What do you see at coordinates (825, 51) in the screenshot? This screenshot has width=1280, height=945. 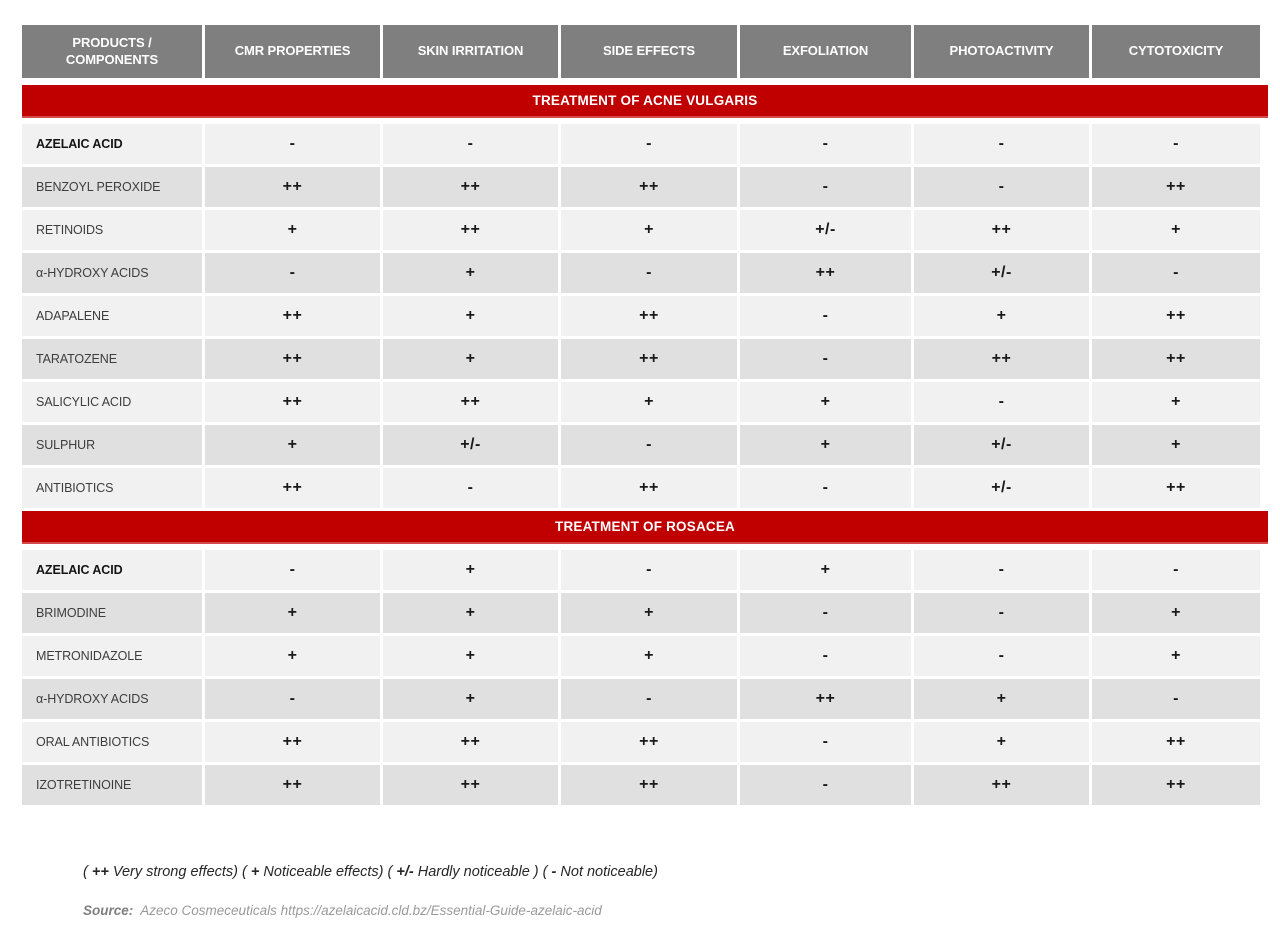 I see `column-header-exfoliation: EXFOLIATION` at bounding box center [825, 51].